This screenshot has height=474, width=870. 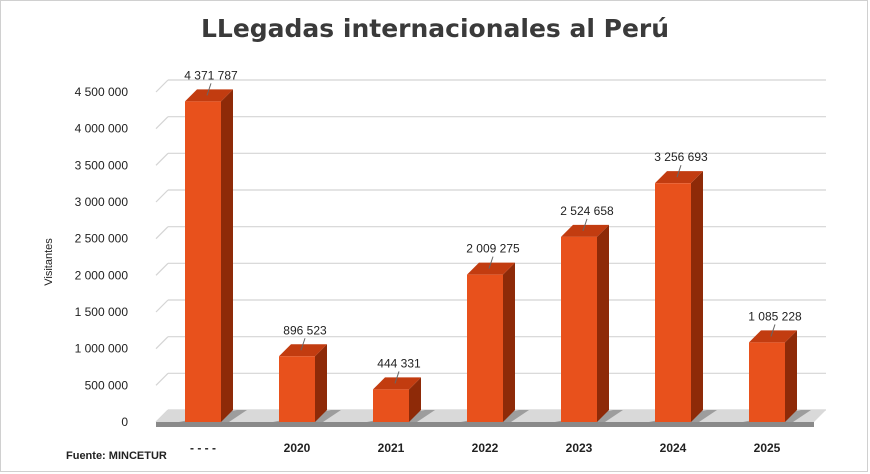 I want to click on x-tick-label: 2025, so click(x=767, y=448).